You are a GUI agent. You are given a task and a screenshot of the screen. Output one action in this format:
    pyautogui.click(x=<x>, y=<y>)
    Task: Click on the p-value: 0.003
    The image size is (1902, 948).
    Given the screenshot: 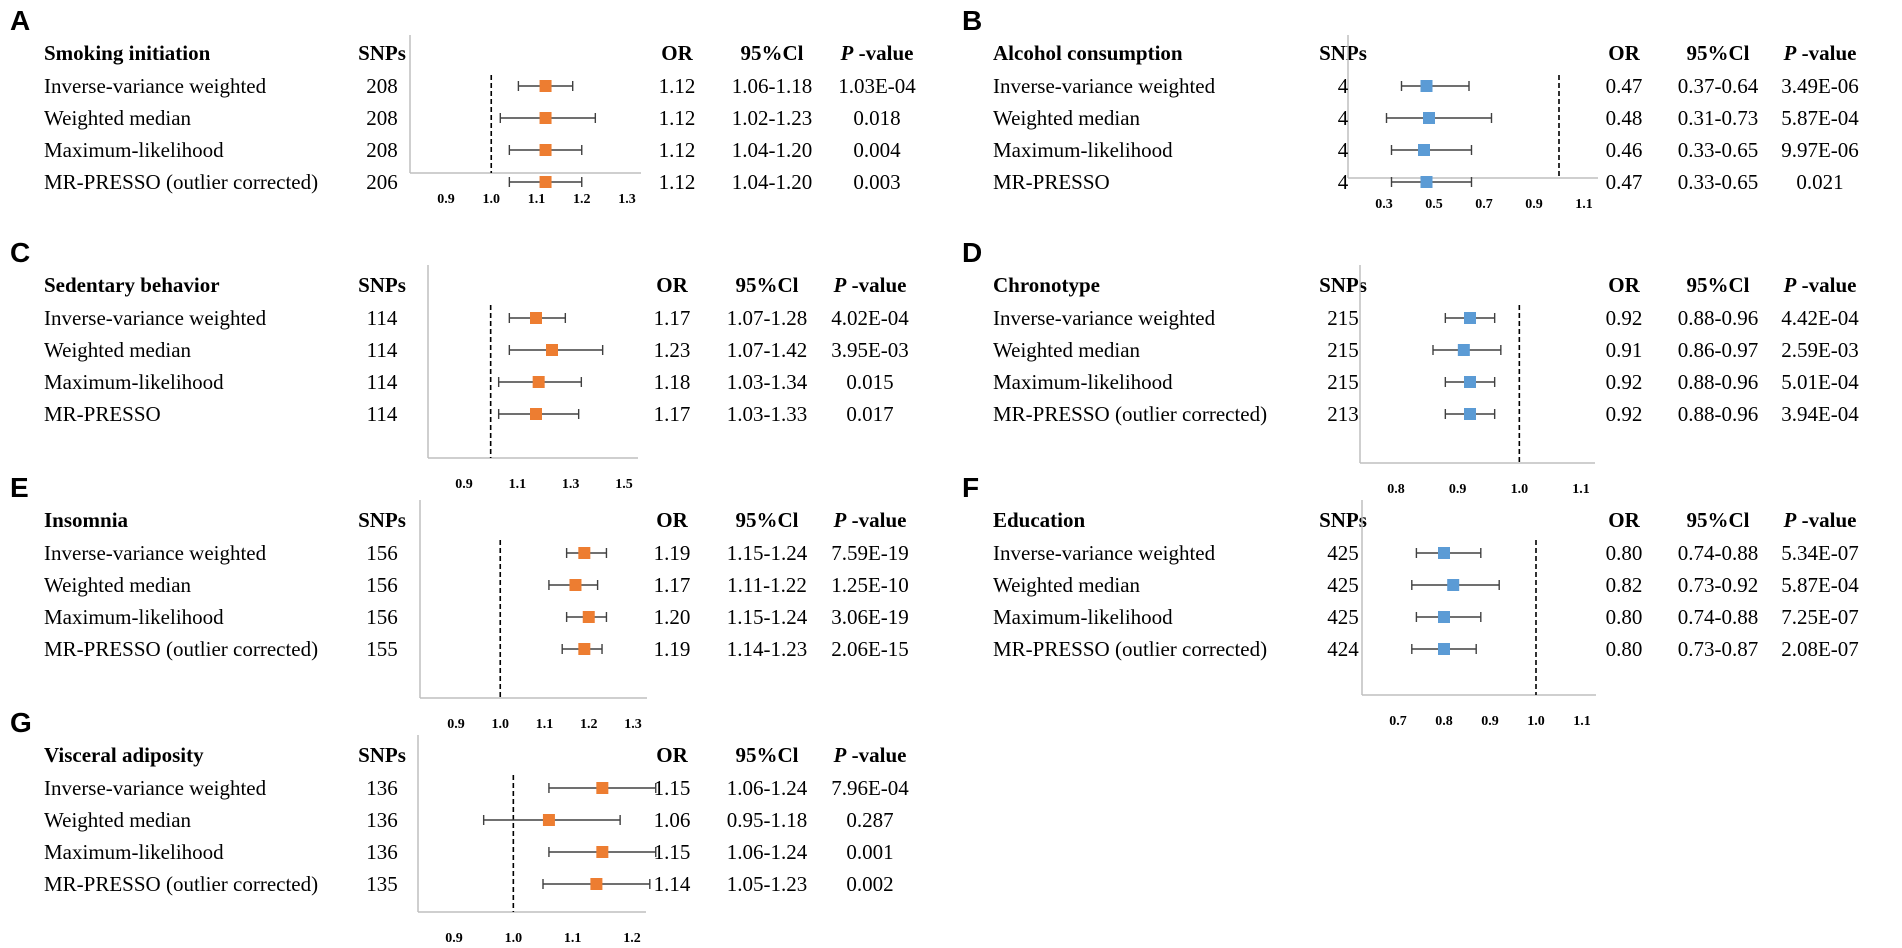 What is the action you would take?
    pyautogui.click(x=876, y=182)
    